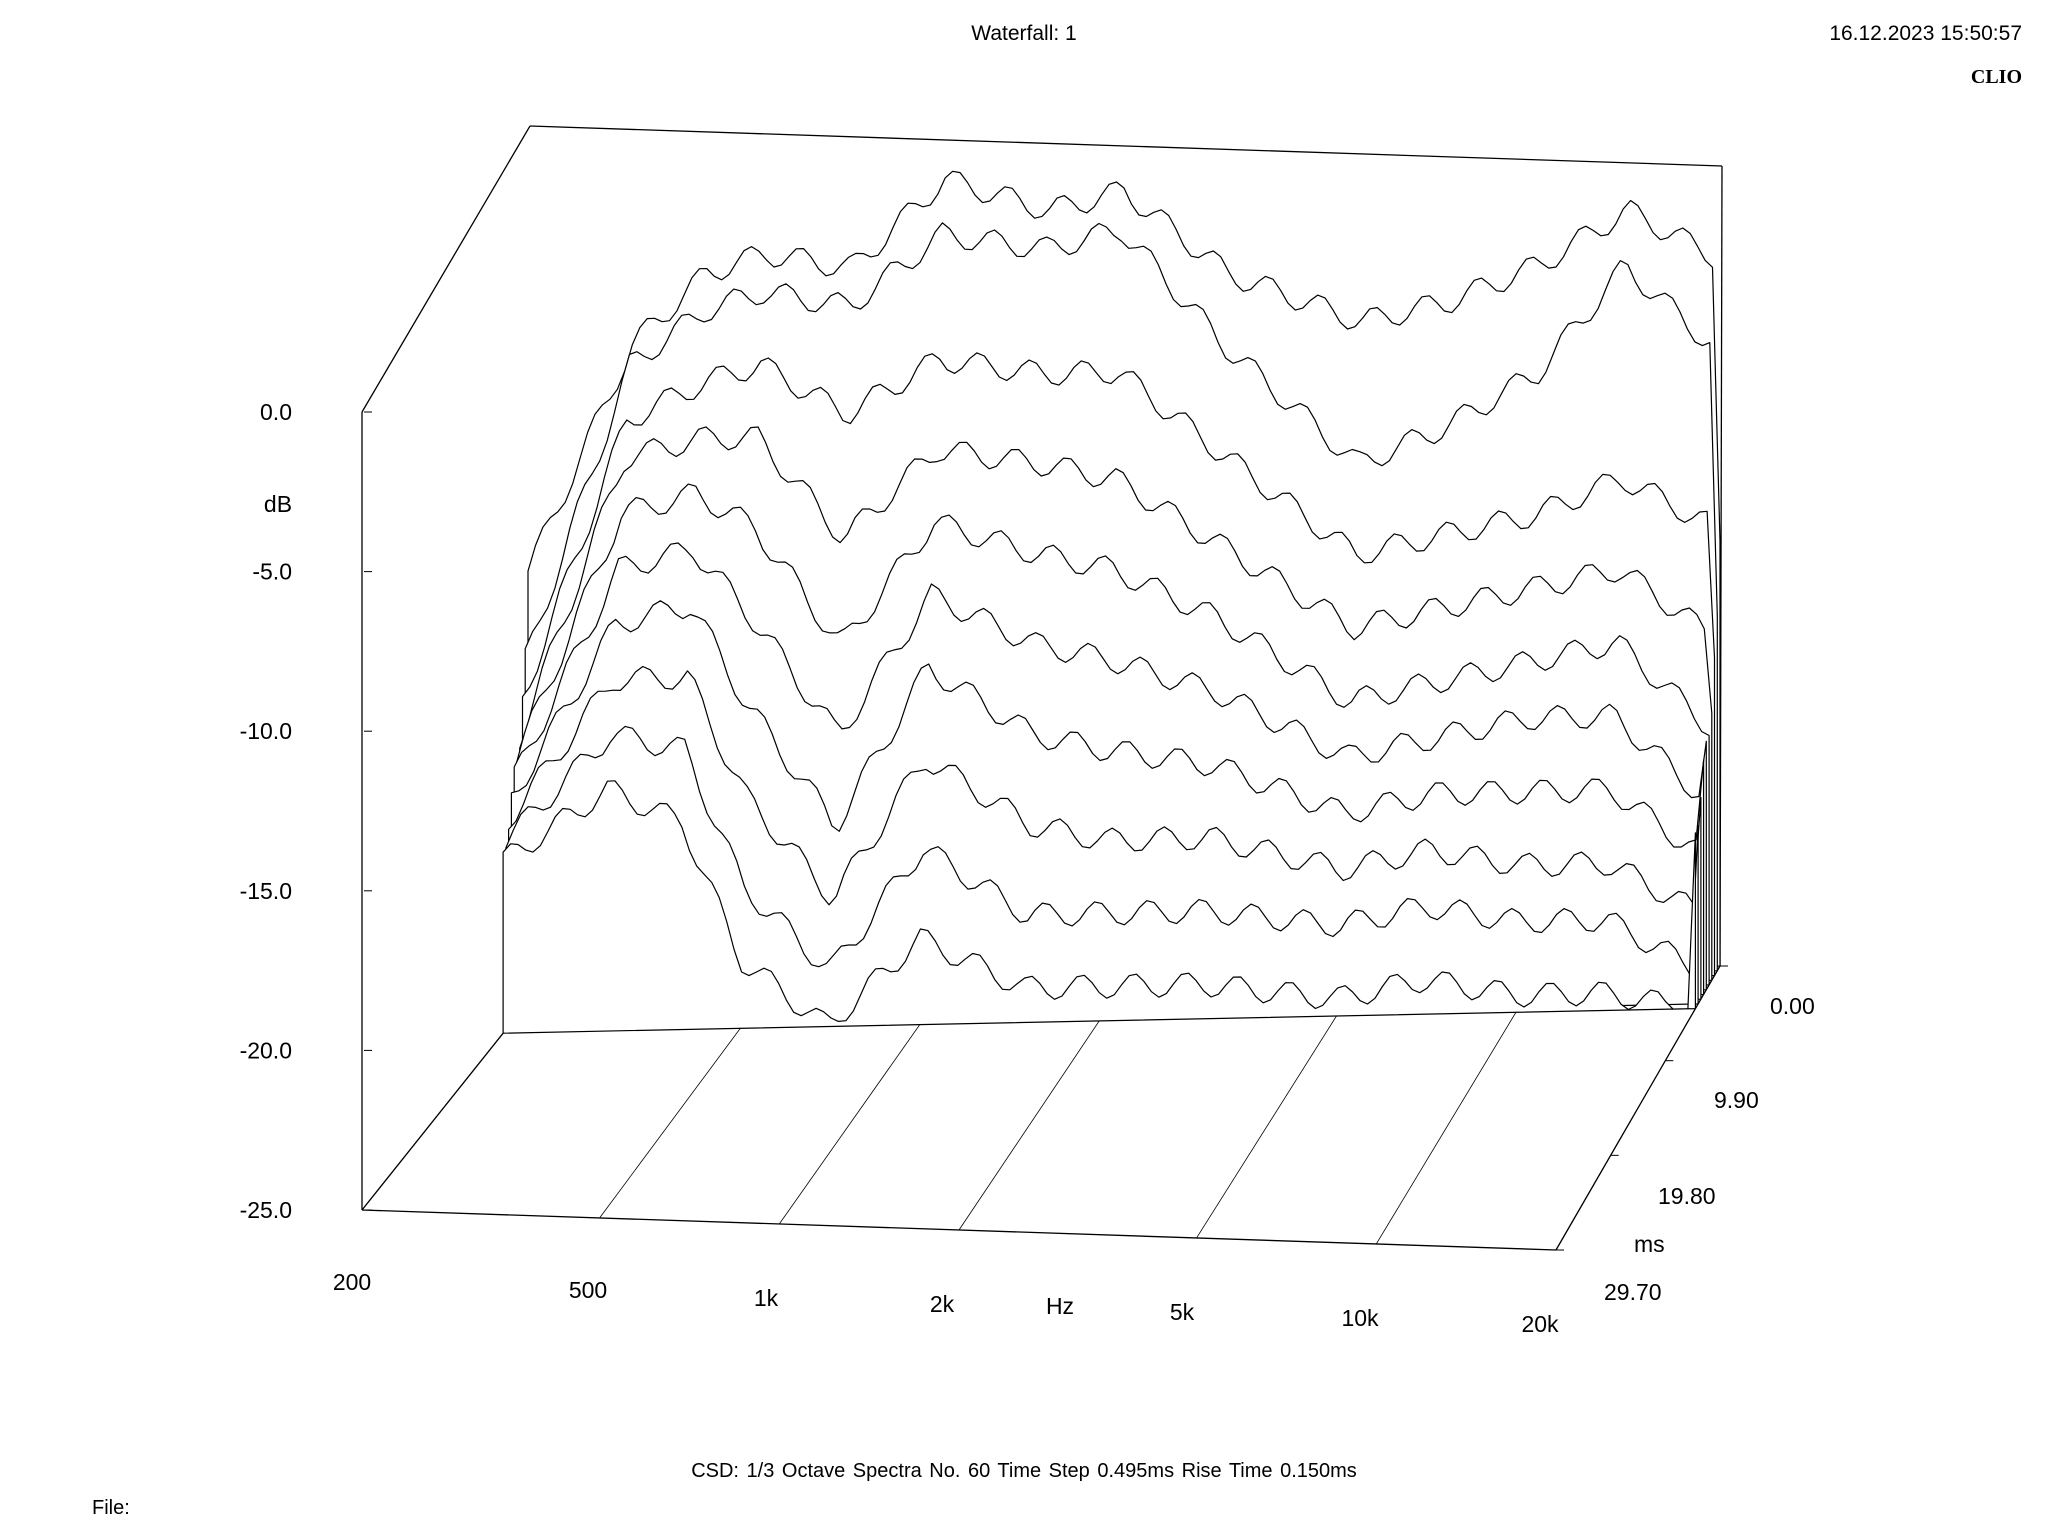  What do you see at coordinates (1792, 1006) in the screenshot?
I see `z-tick-label: 0.00` at bounding box center [1792, 1006].